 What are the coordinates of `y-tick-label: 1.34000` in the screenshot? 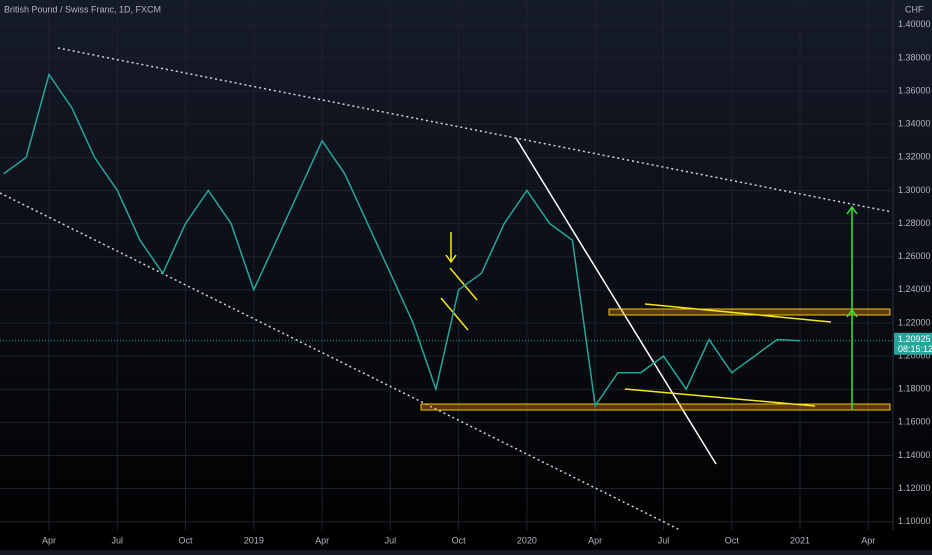 It's located at (914, 124).